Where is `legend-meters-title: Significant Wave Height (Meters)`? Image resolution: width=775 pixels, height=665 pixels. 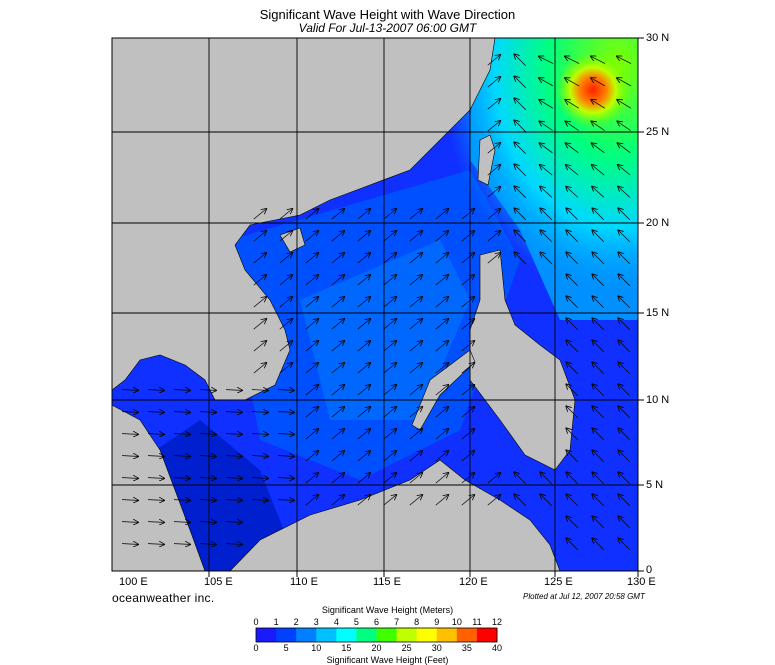
legend-meters-title: Significant Wave Height (Meters) is located at coordinates (387, 610).